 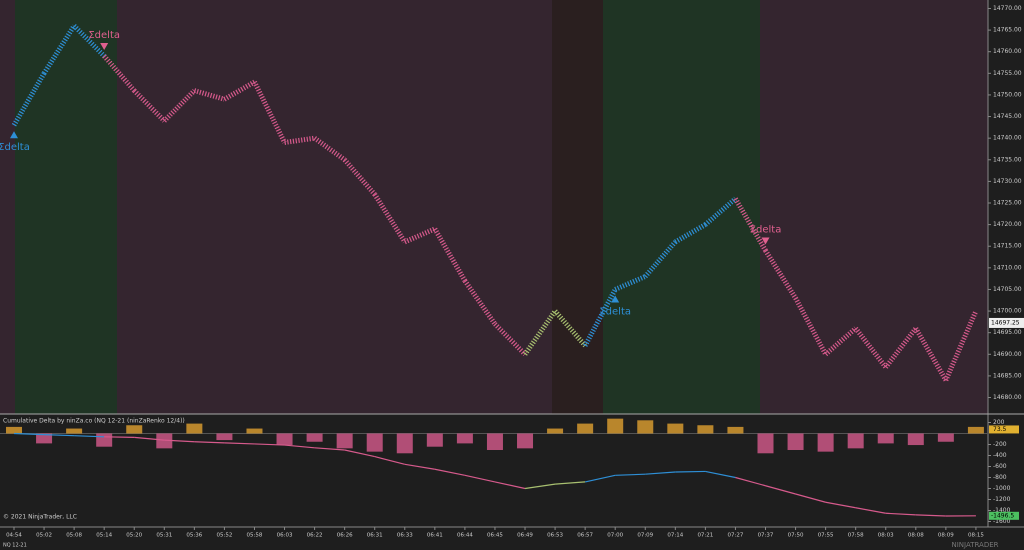 What do you see at coordinates (74, 536) in the screenshot?
I see `x-tick-label: 05:08` at bounding box center [74, 536].